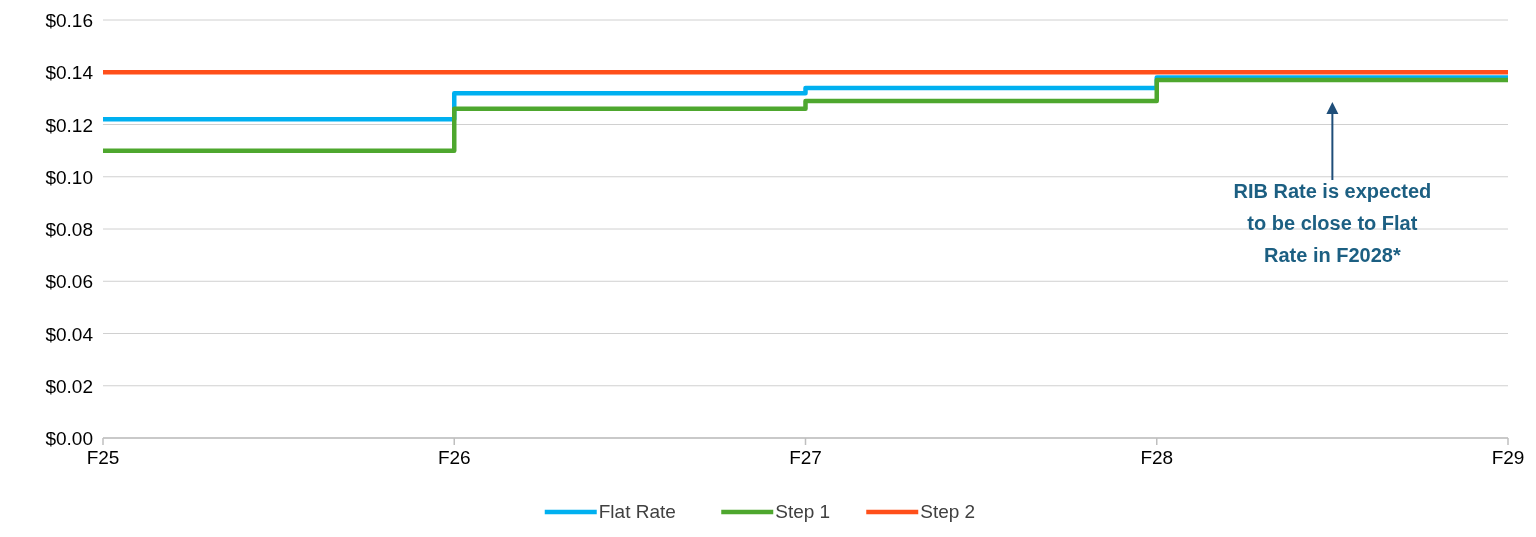 The image size is (1536, 537). I want to click on y-tick-label: $0.12, so click(69, 125).